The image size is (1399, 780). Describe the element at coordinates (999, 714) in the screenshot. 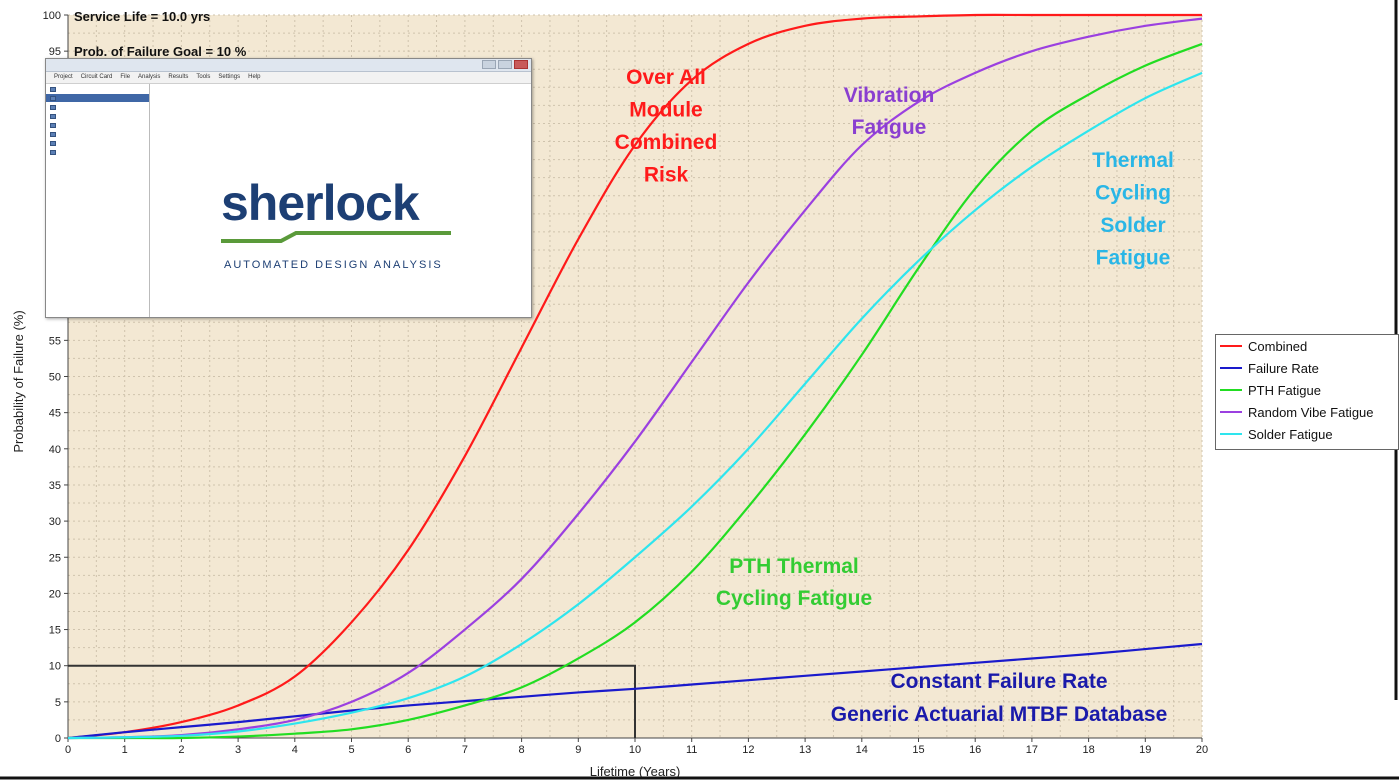

I see `annotation-line: Generic Actuarial MTBF Database` at that location.